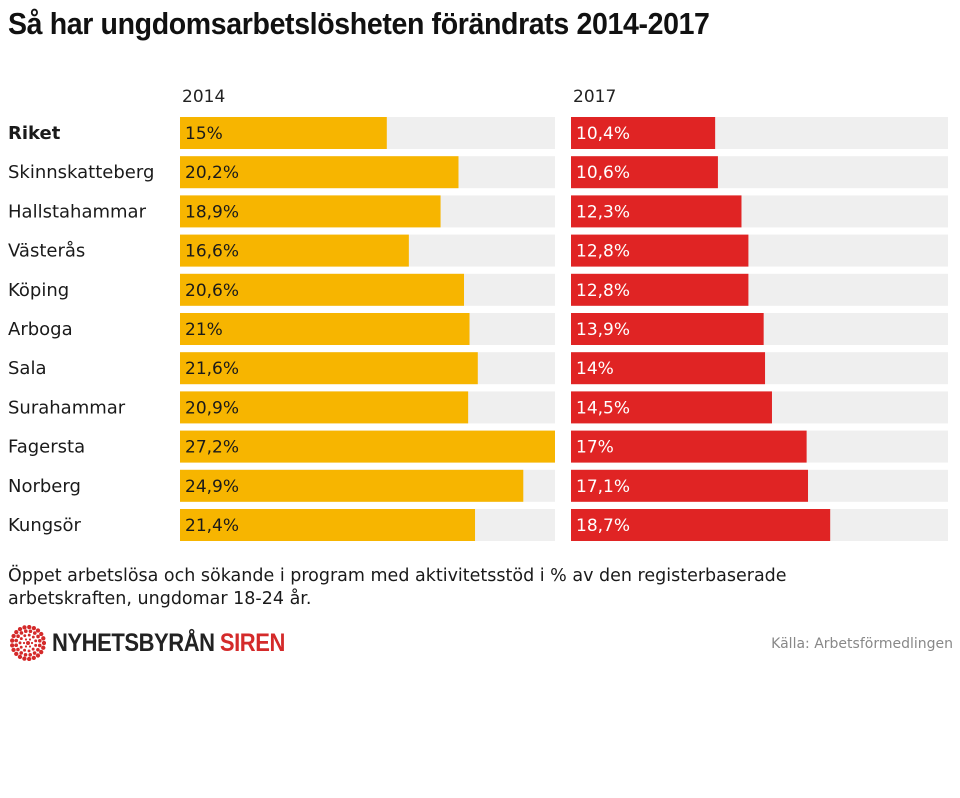  What do you see at coordinates (644, 172) in the screenshot?
I see `bar-2017-skinnskatteberg` at bounding box center [644, 172].